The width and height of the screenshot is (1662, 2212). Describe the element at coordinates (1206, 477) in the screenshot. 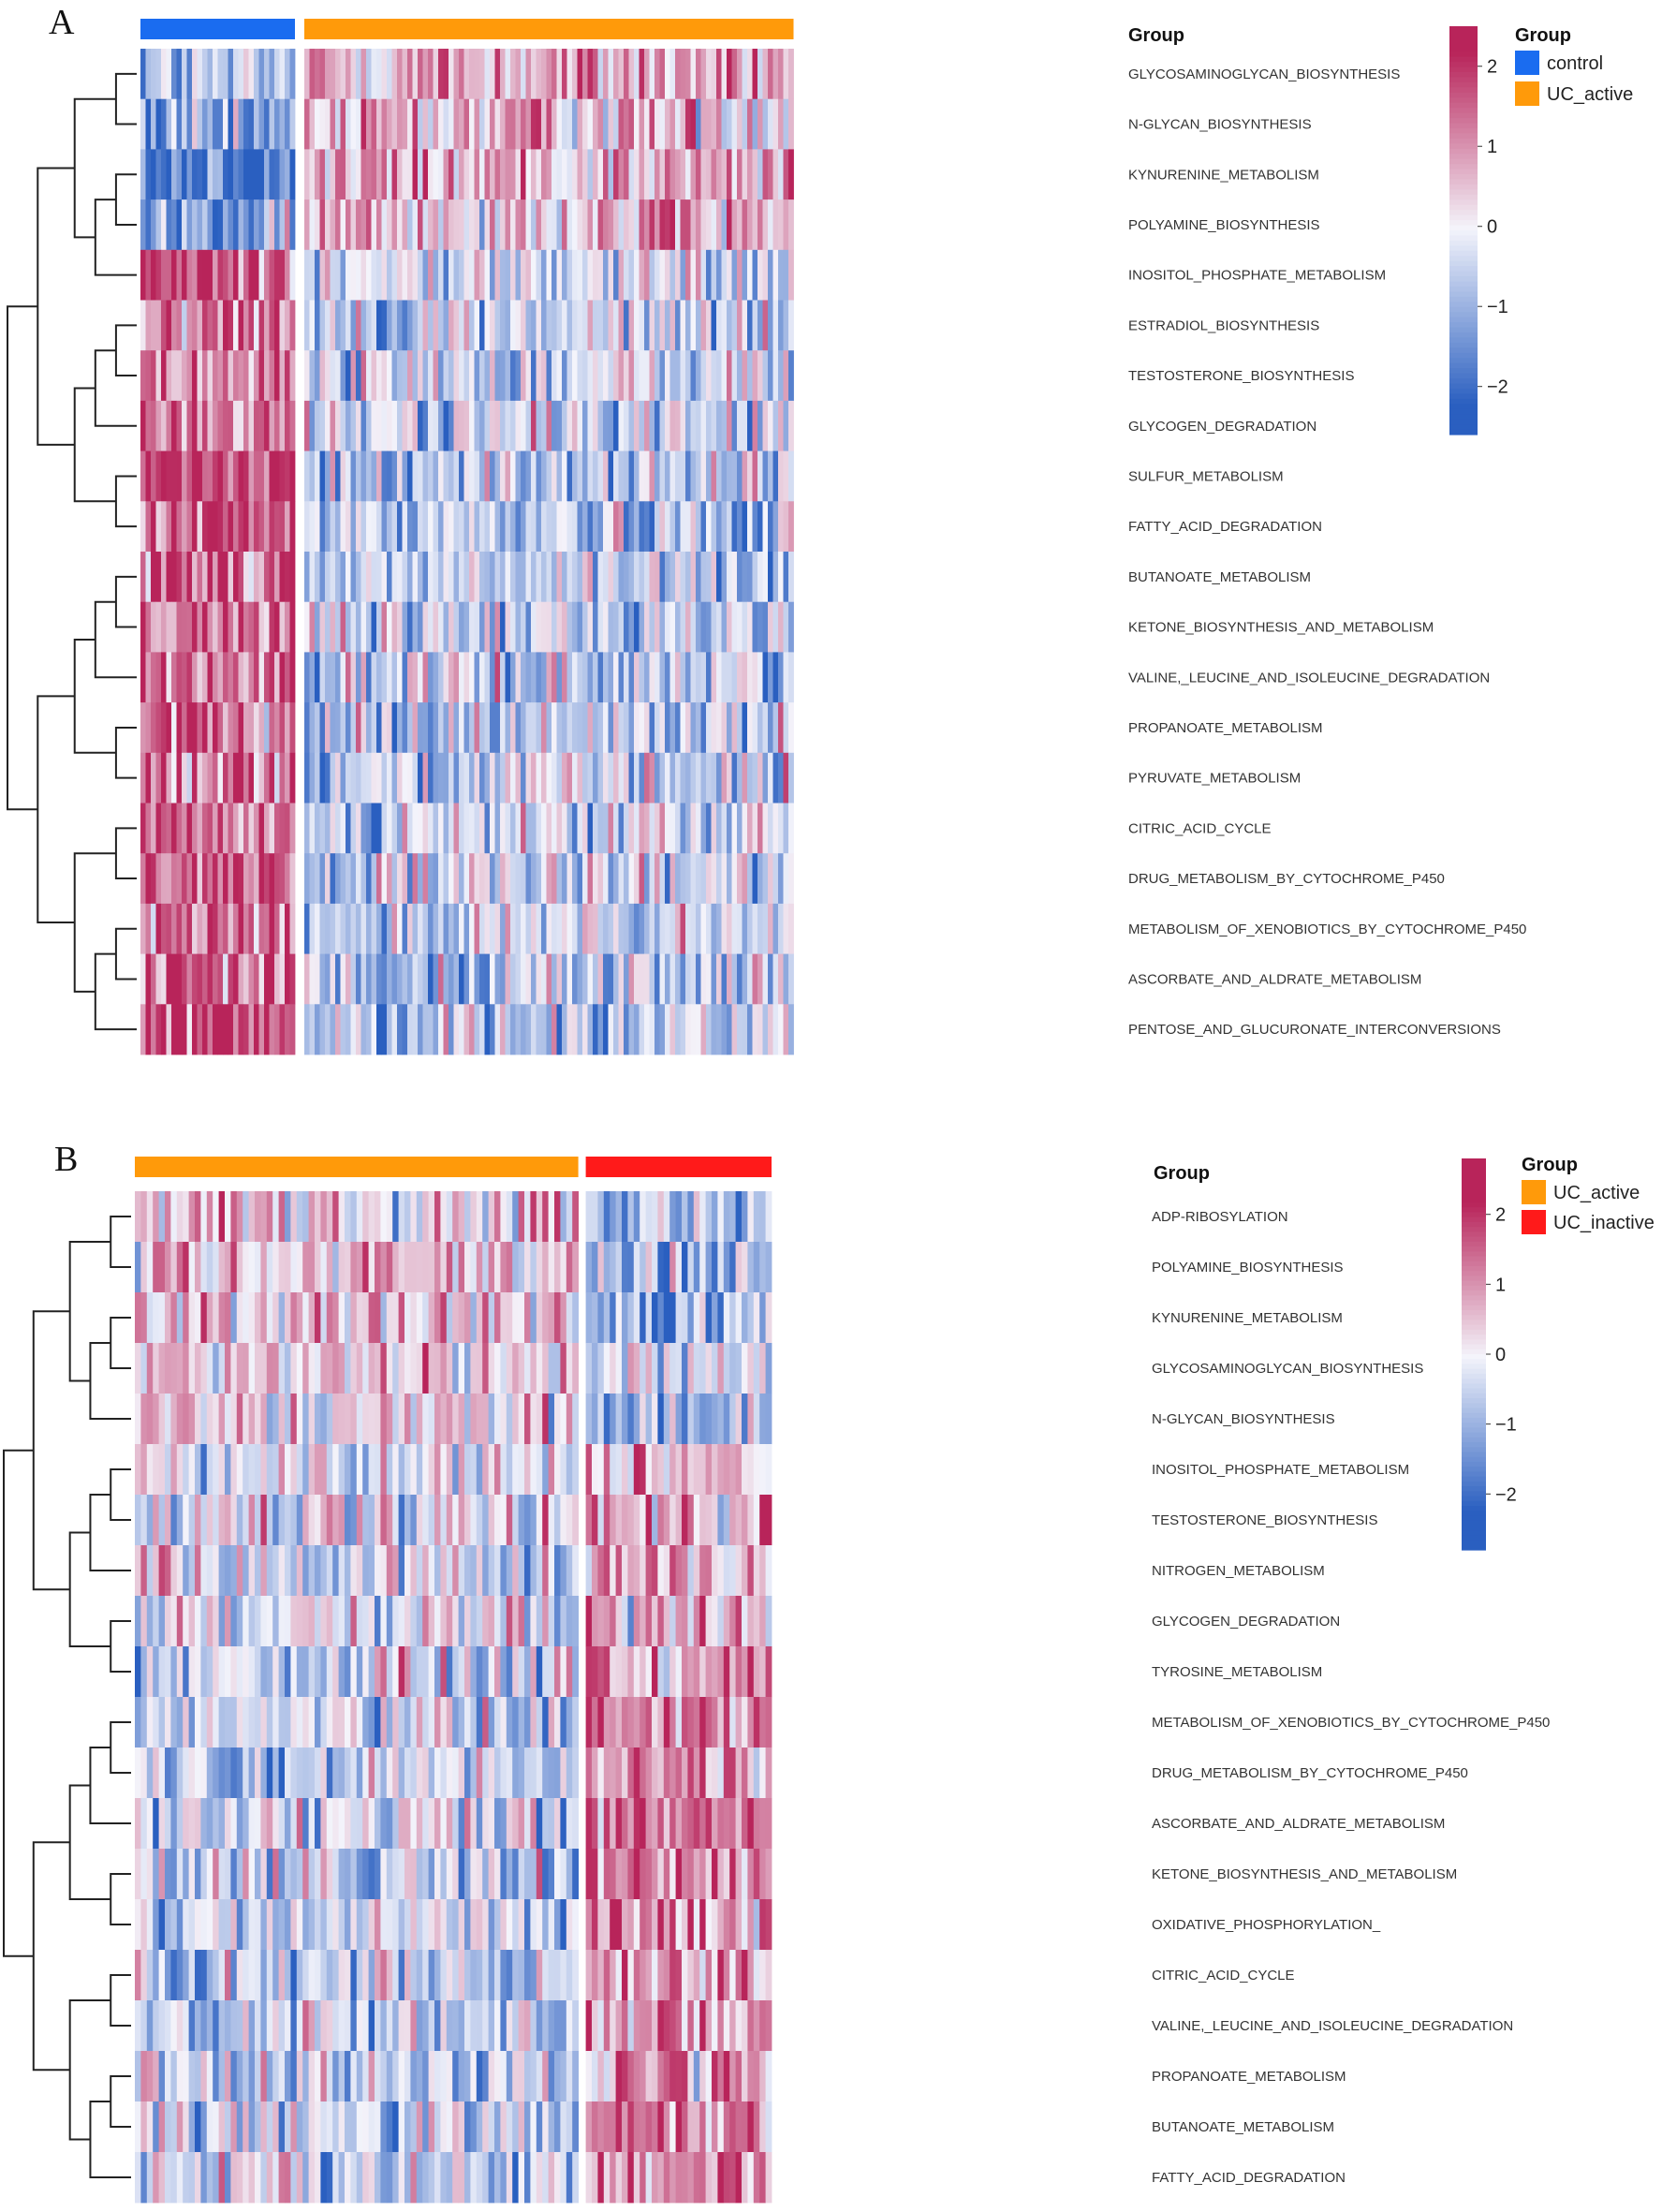

I see `row-label: SULFUR_METABOLISM` at that location.